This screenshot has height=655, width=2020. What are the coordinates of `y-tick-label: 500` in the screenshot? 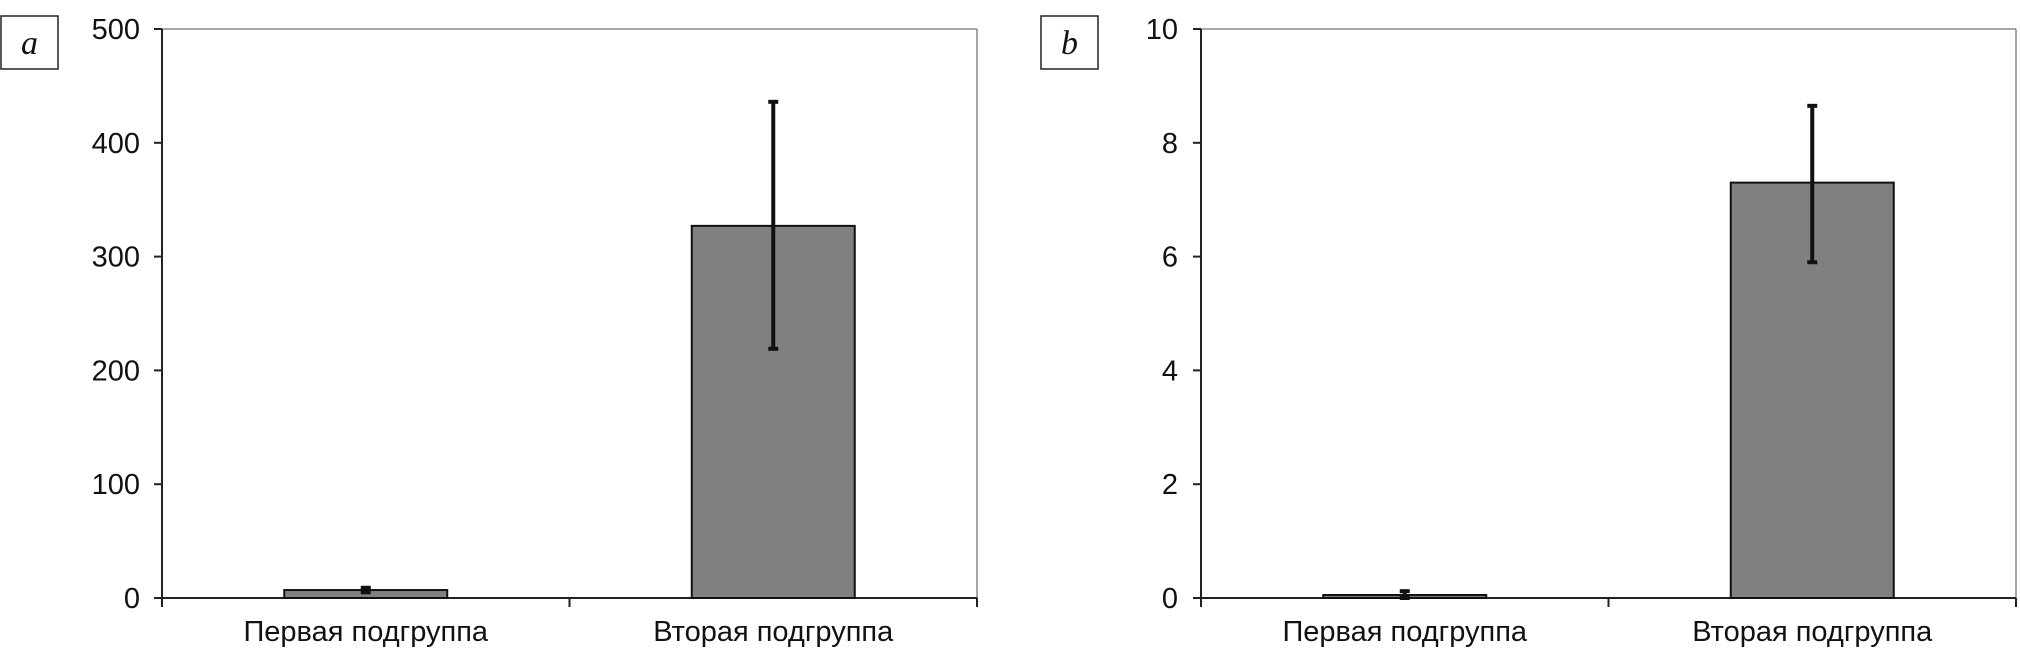 It's located at (116, 30).